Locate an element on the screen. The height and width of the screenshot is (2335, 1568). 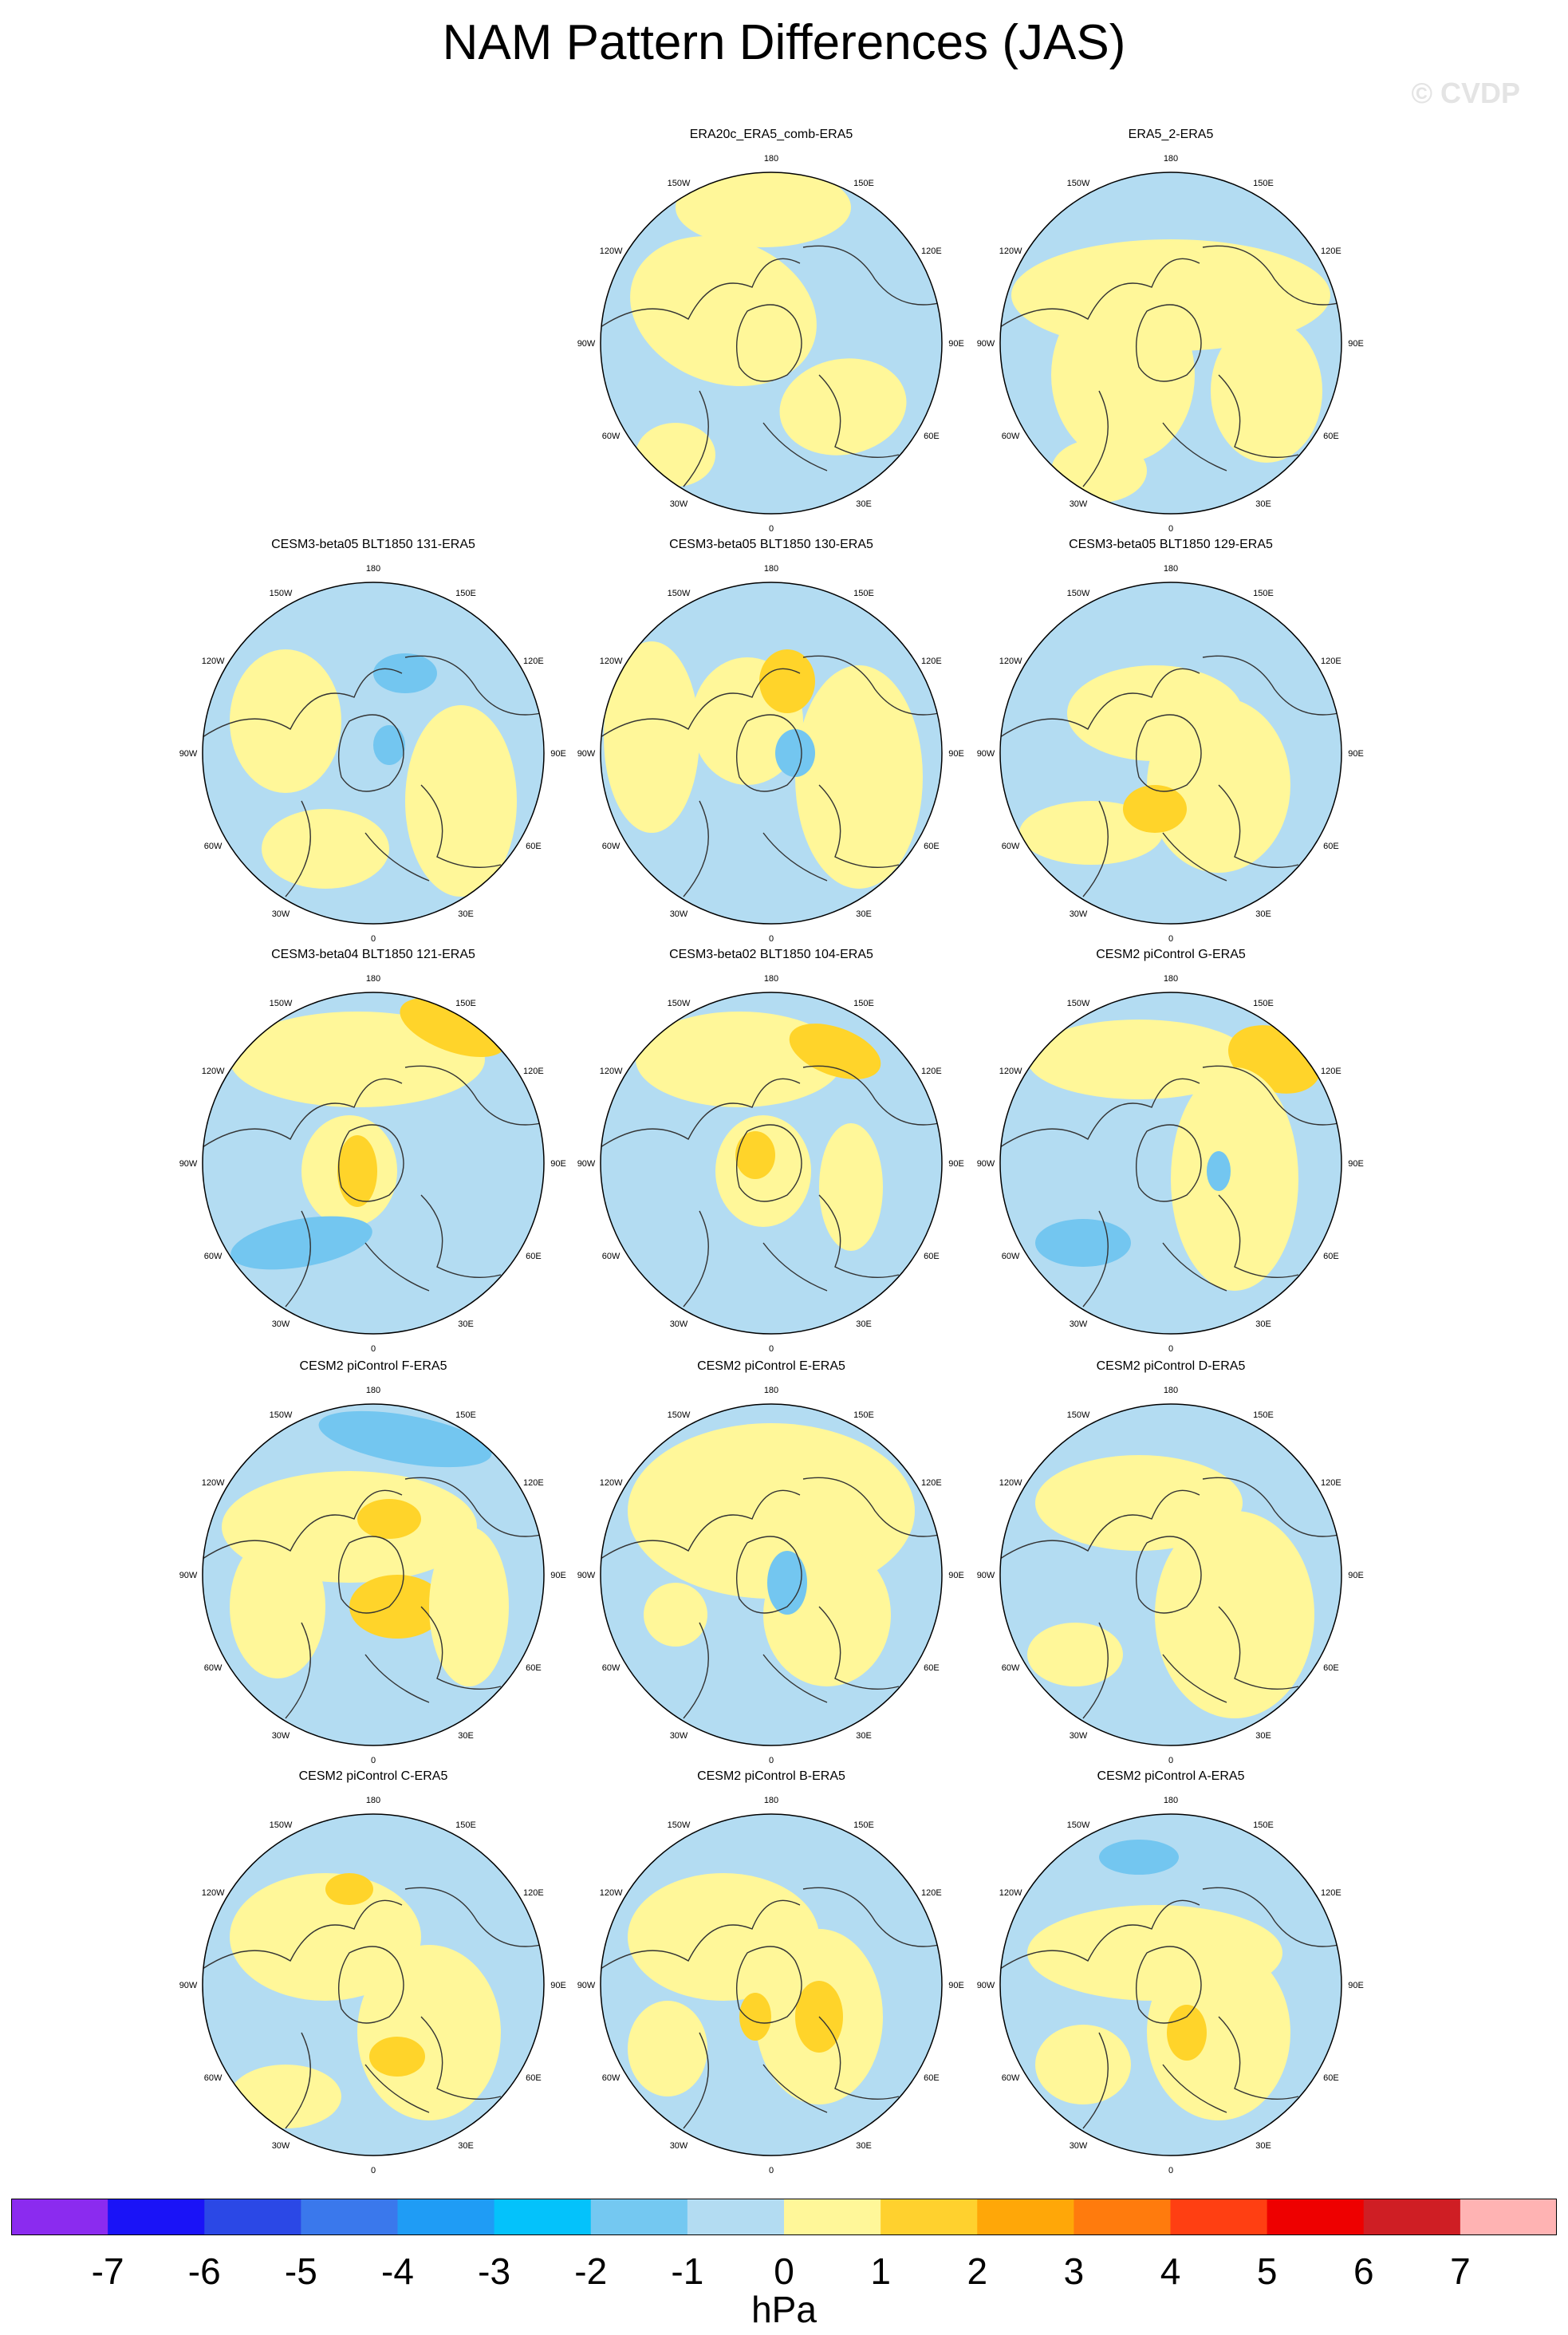
colorbar-units: hPa is located at coordinates (784, 2309).